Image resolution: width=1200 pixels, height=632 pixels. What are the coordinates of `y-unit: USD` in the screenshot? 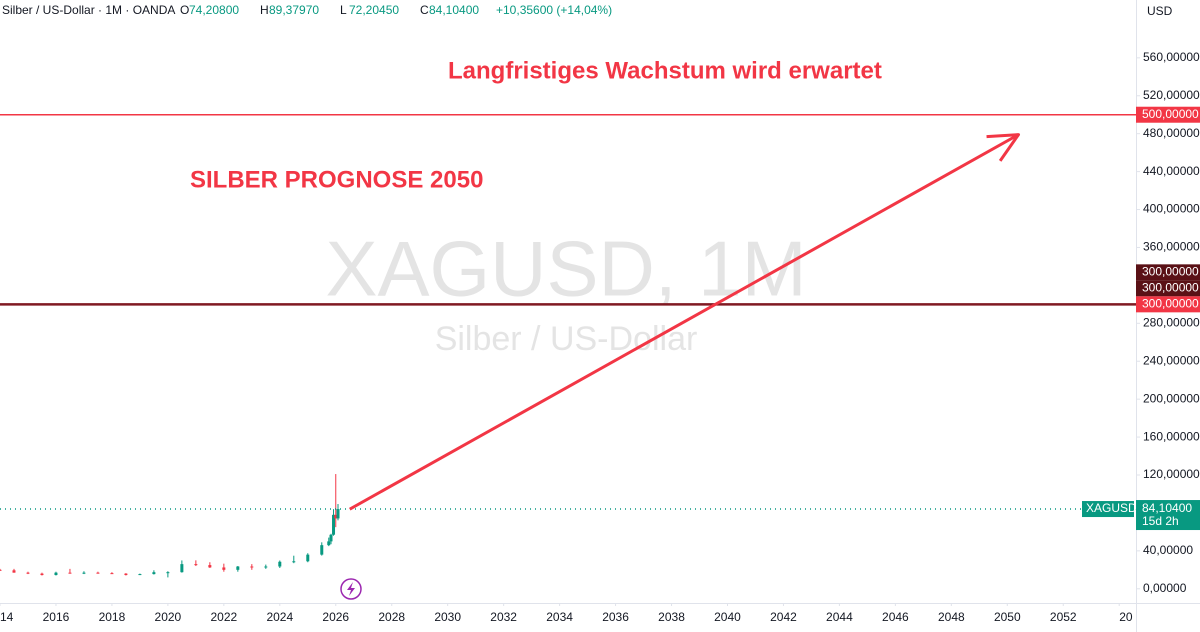 It's located at (1160, 11).